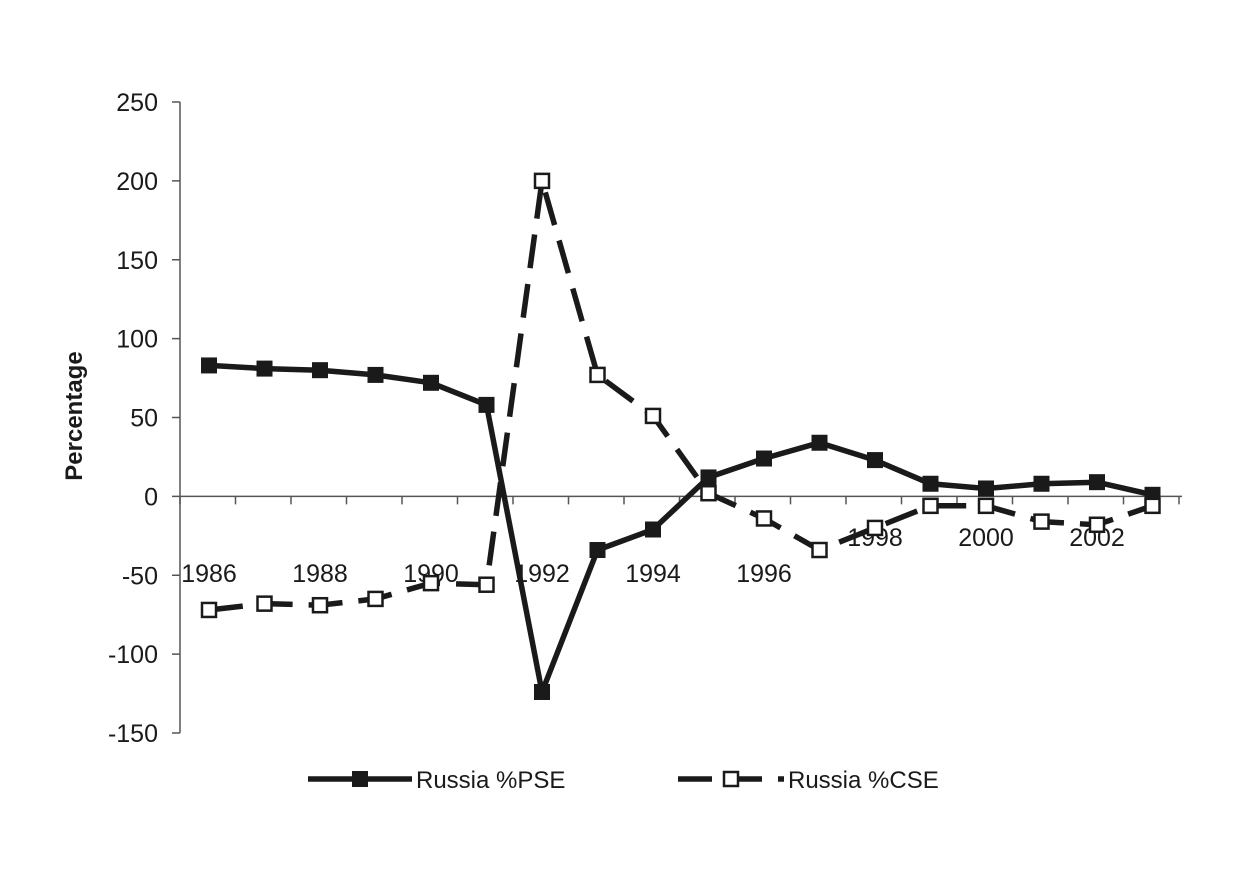 This screenshot has width=1260, height=890. Describe the element at coordinates (133, 734) in the screenshot. I see `y-tick-label: -150` at that location.